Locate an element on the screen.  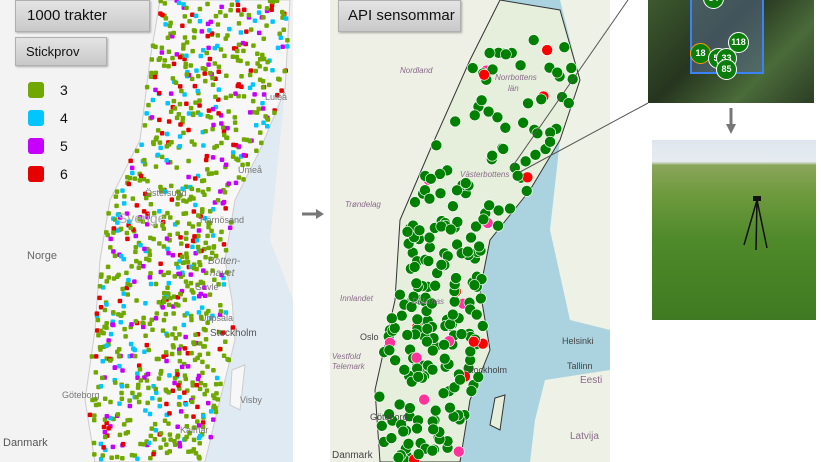
plot-marker-118: 118 is located at coordinates (738, 42).